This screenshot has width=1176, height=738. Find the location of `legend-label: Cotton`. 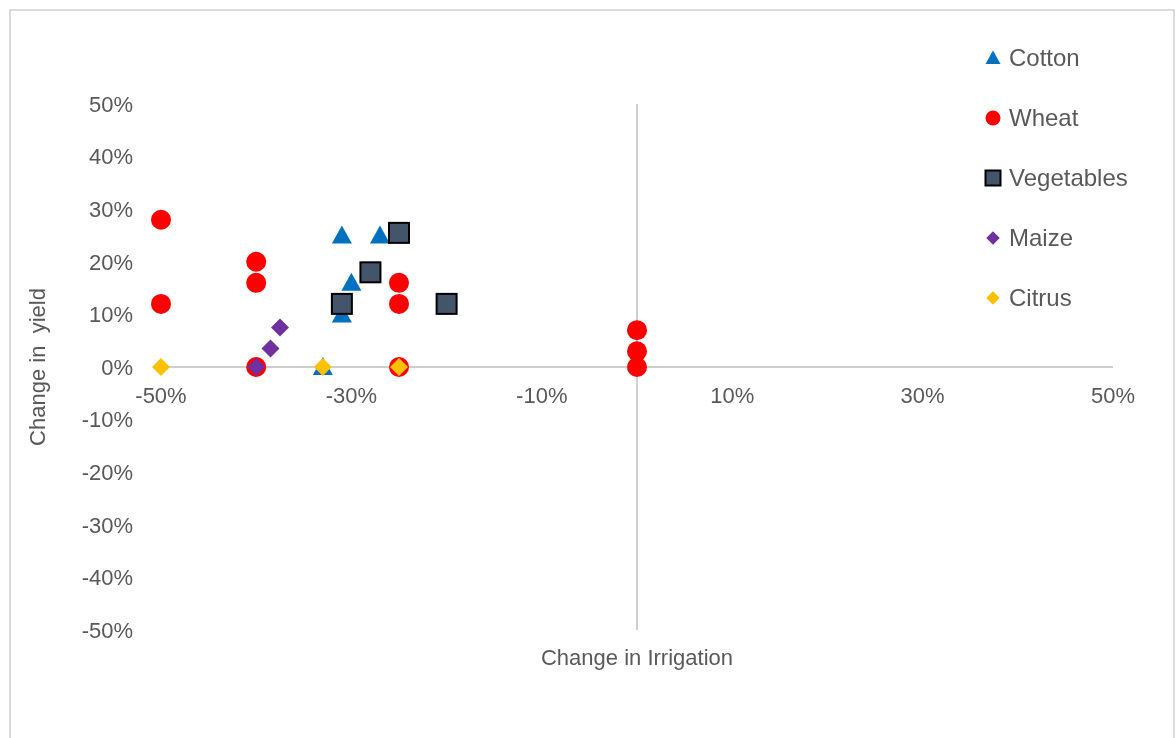

legend-label: Cotton is located at coordinates (1044, 58).